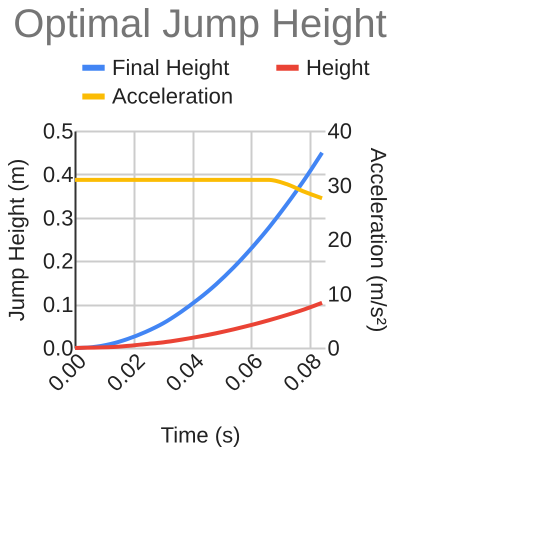 Image resolution: width=558 pixels, height=552 pixels. What do you see at coordinates (340, 239) in the screenshot?
I see `y2-tick-label: 20` at bounding box center [340, 239].